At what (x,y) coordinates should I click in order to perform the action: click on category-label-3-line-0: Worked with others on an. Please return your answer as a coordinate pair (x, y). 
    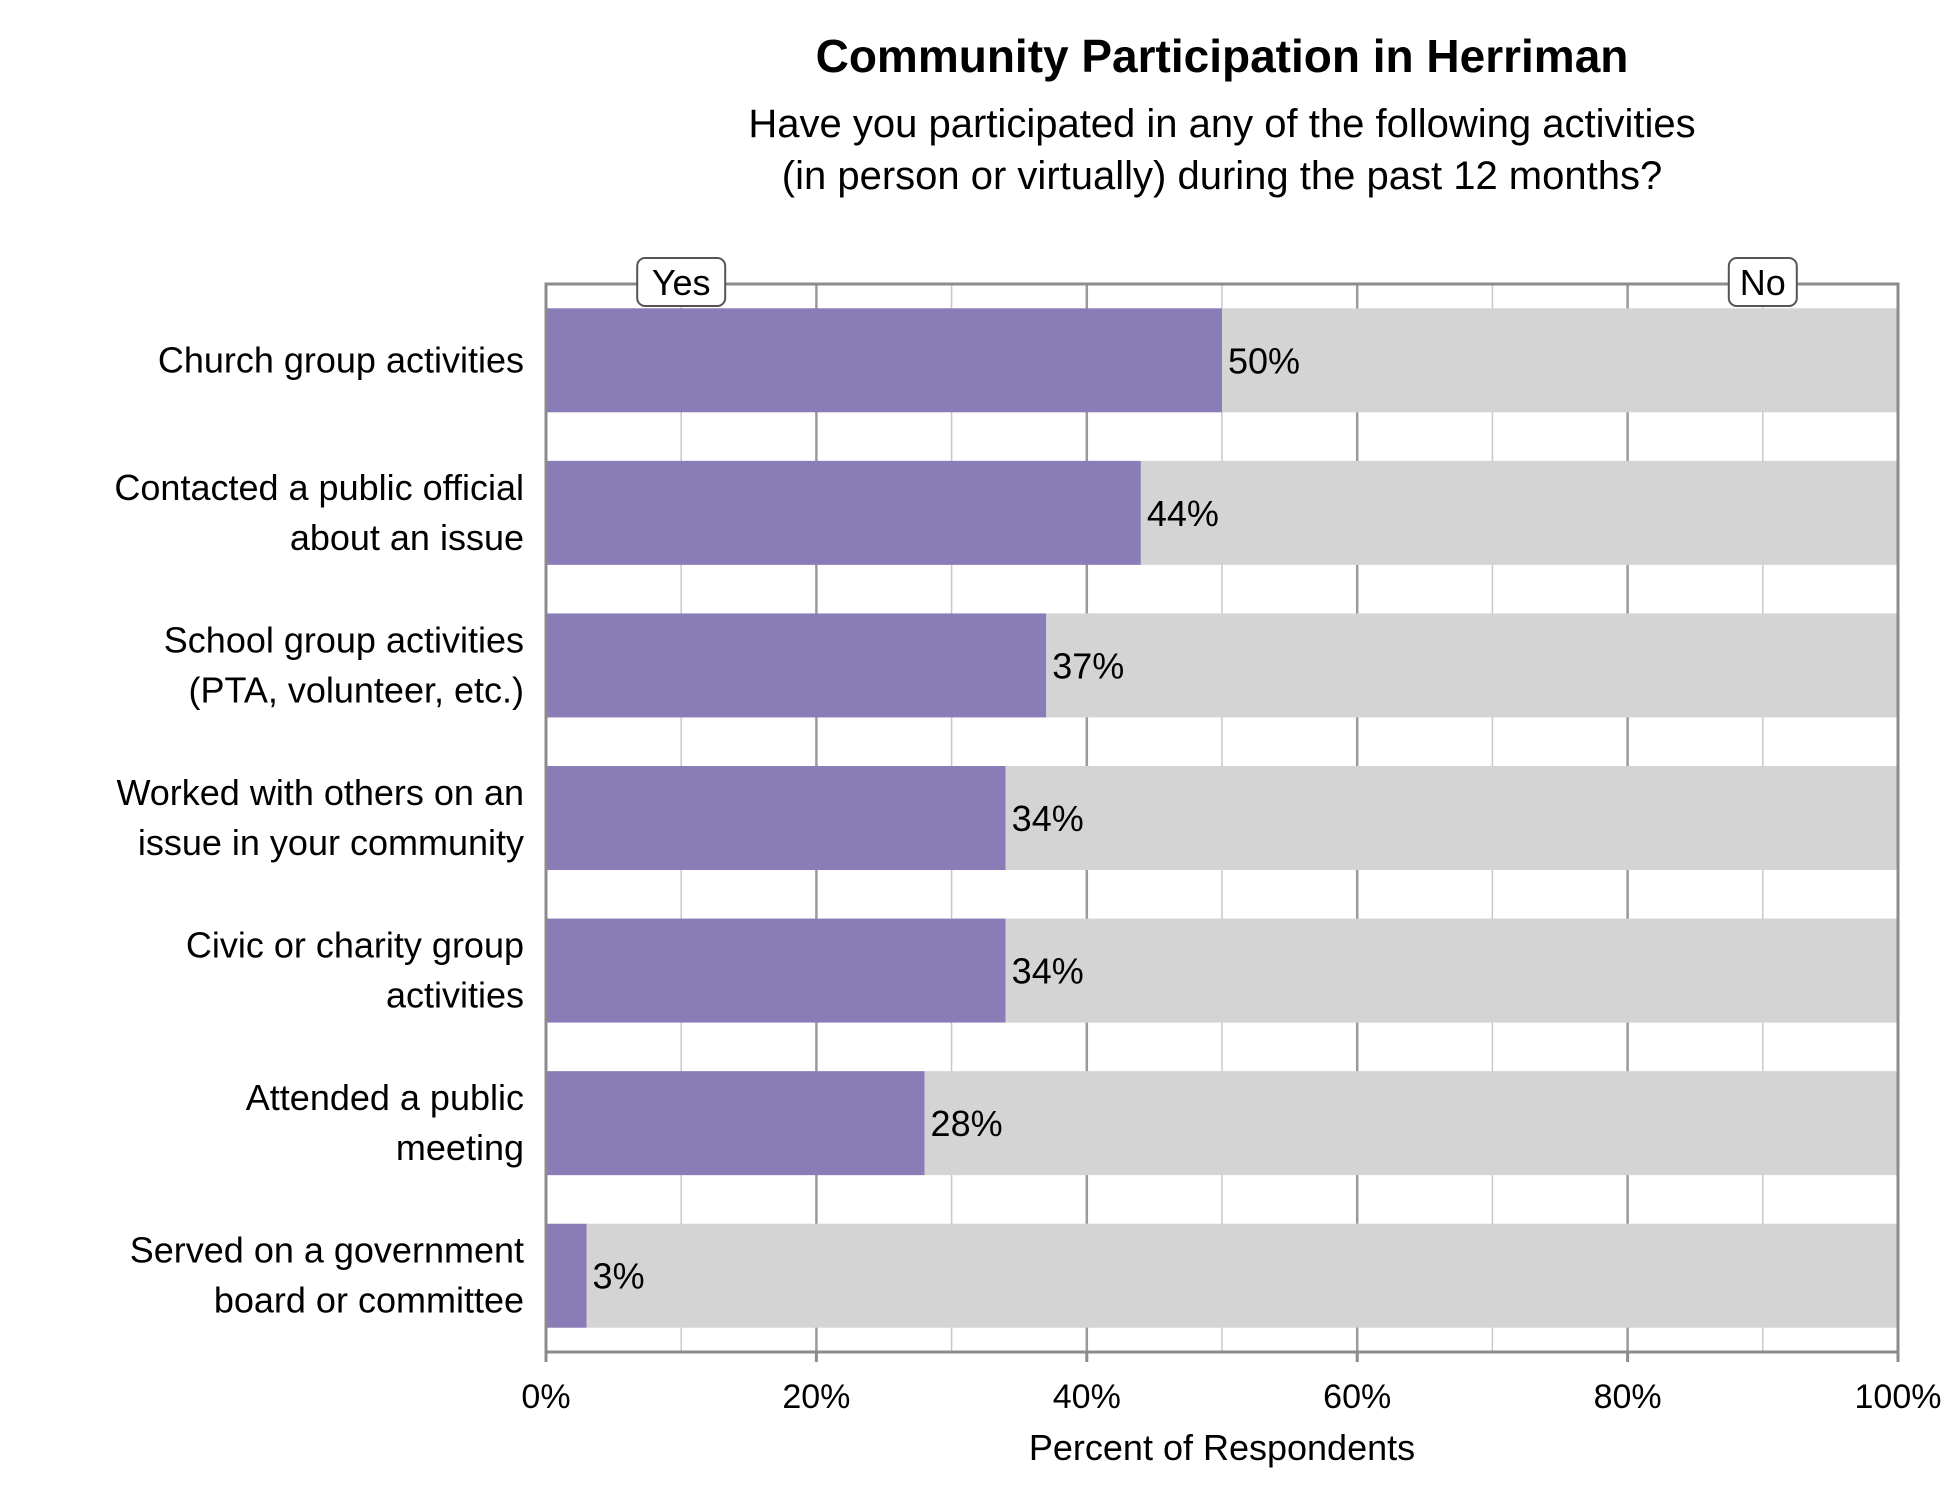
    Looking at the image, I should click on (320, 792).